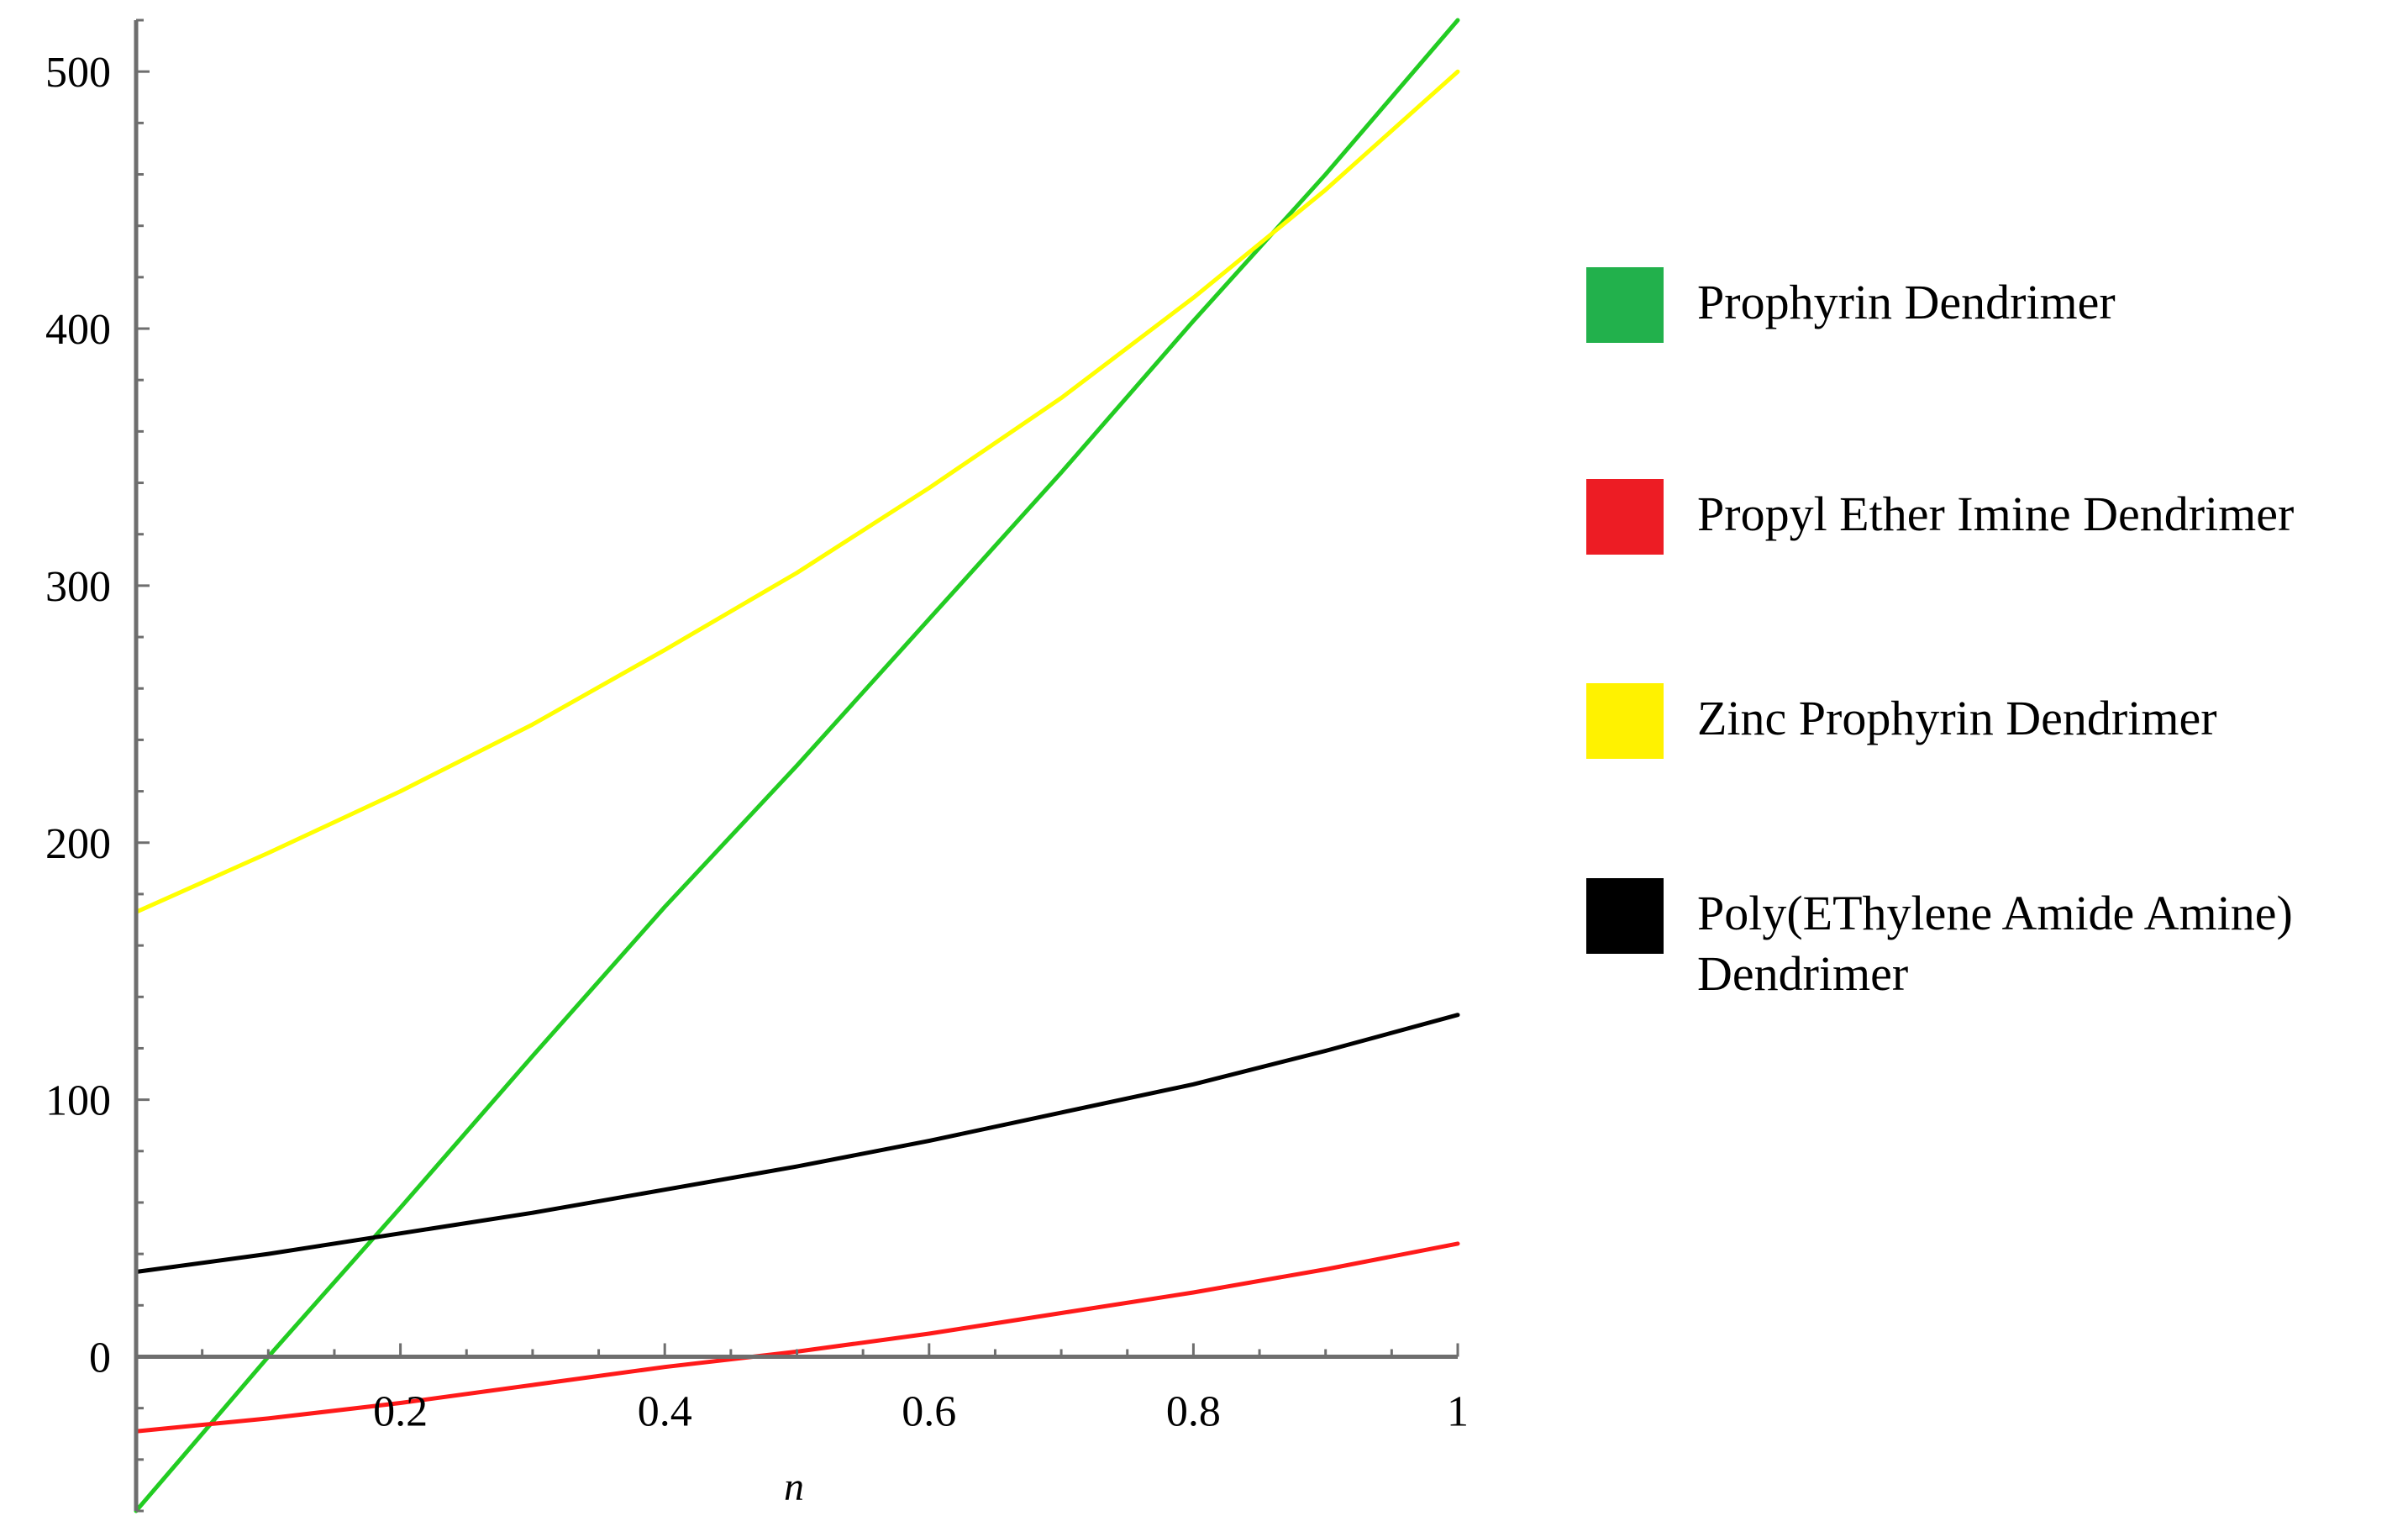 This screenshot has width=2408, height=1537. Describe the element at coordinates (1995, 943) in the screenshot. I see `legend-label-poly-ethylene-amide-amine: Poly(EThylene Amide Amine) Dendrimer` at that location.